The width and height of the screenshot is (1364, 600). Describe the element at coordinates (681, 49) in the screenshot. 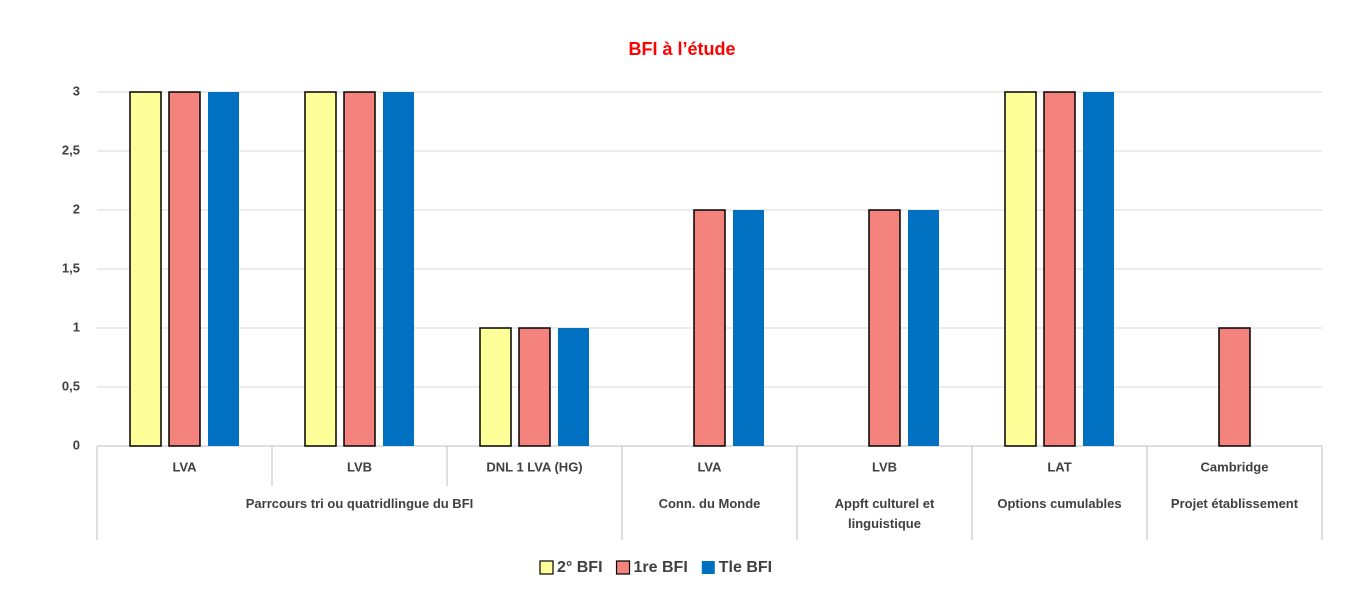

I see `chart-title: BFI à l’étude` at that location.